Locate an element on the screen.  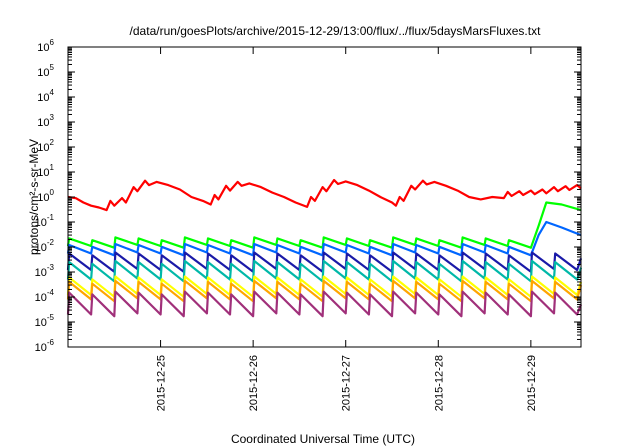
x-axis-label: Coordinated Universal Time (UTC) is located at coordinates (323, 439).